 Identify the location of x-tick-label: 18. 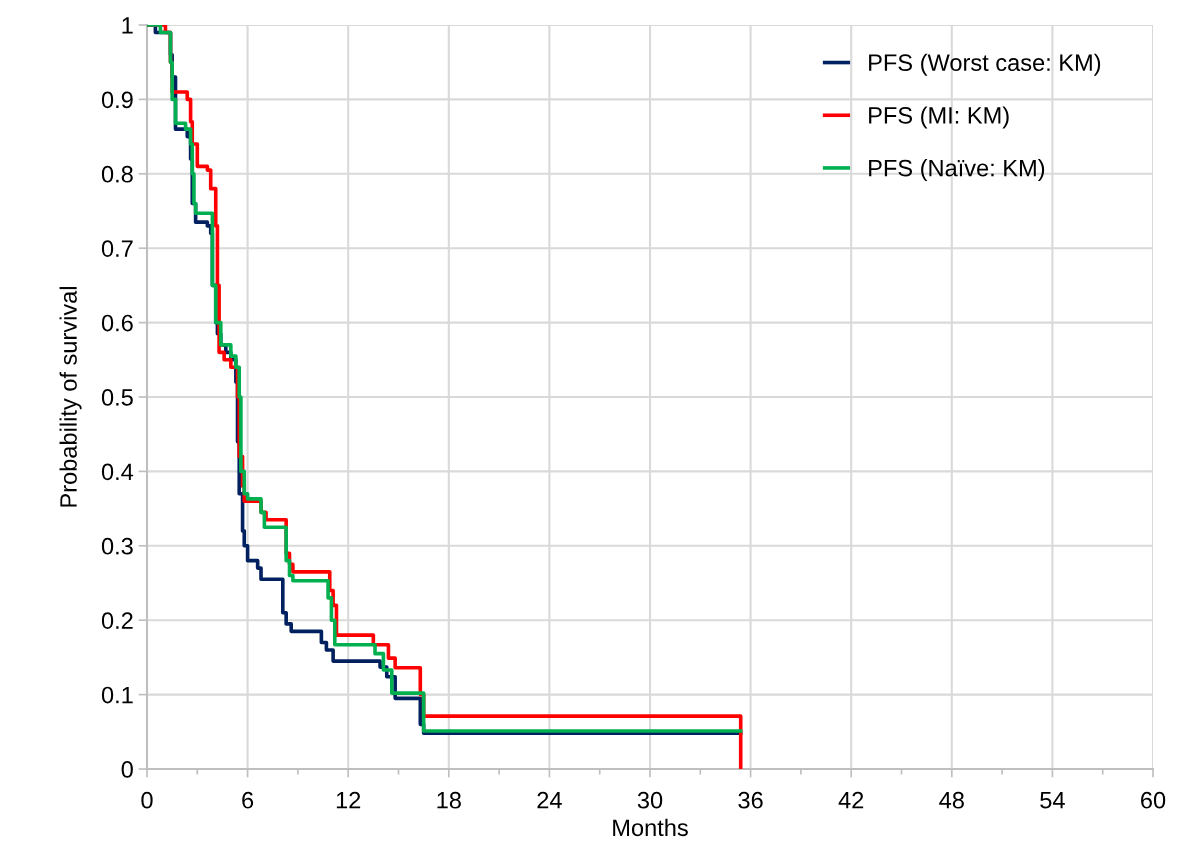
(449, 800).